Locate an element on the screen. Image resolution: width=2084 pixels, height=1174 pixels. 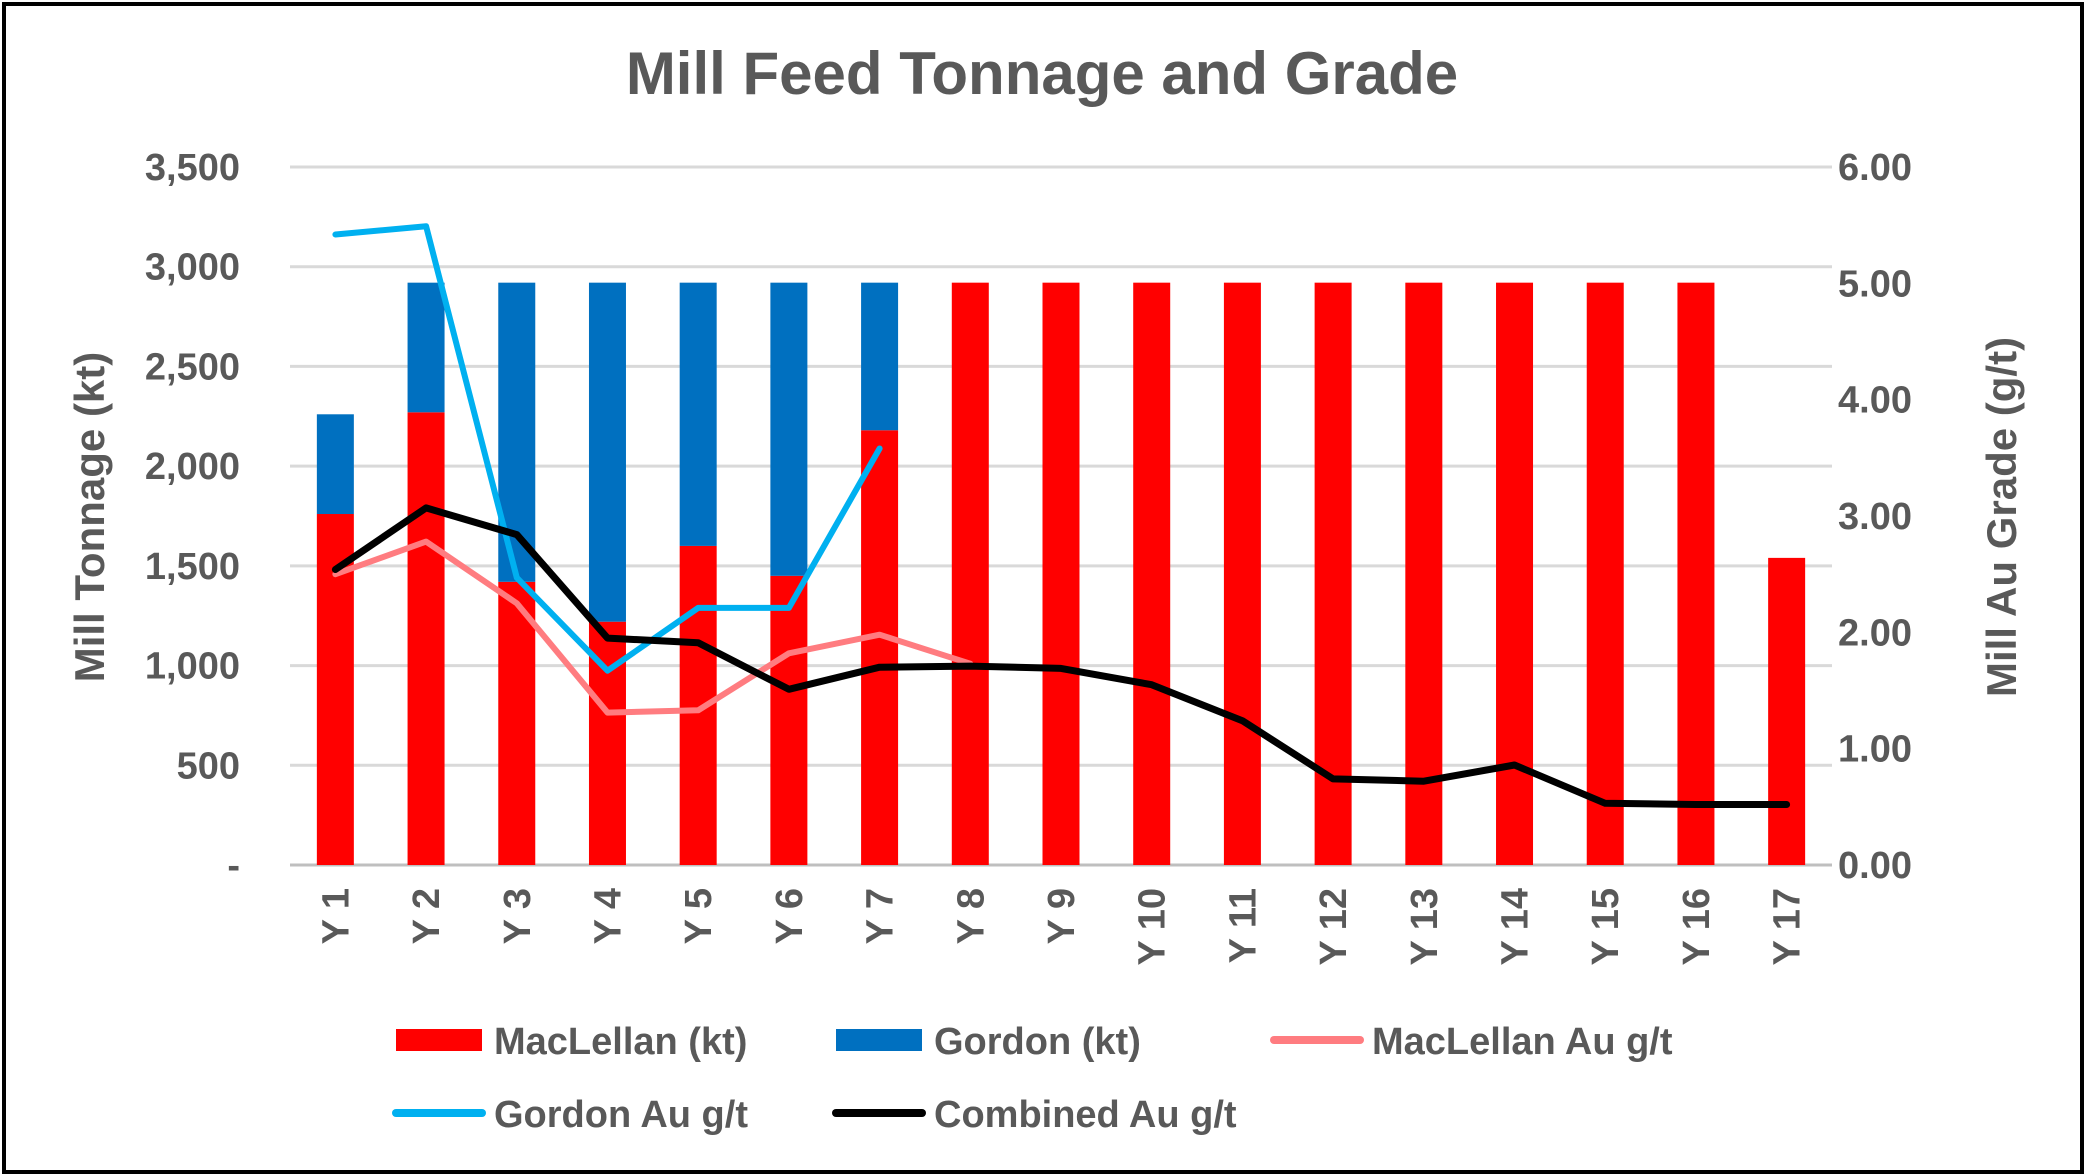
y-tick-label: 1,500 is located at coordinates (192, 567).